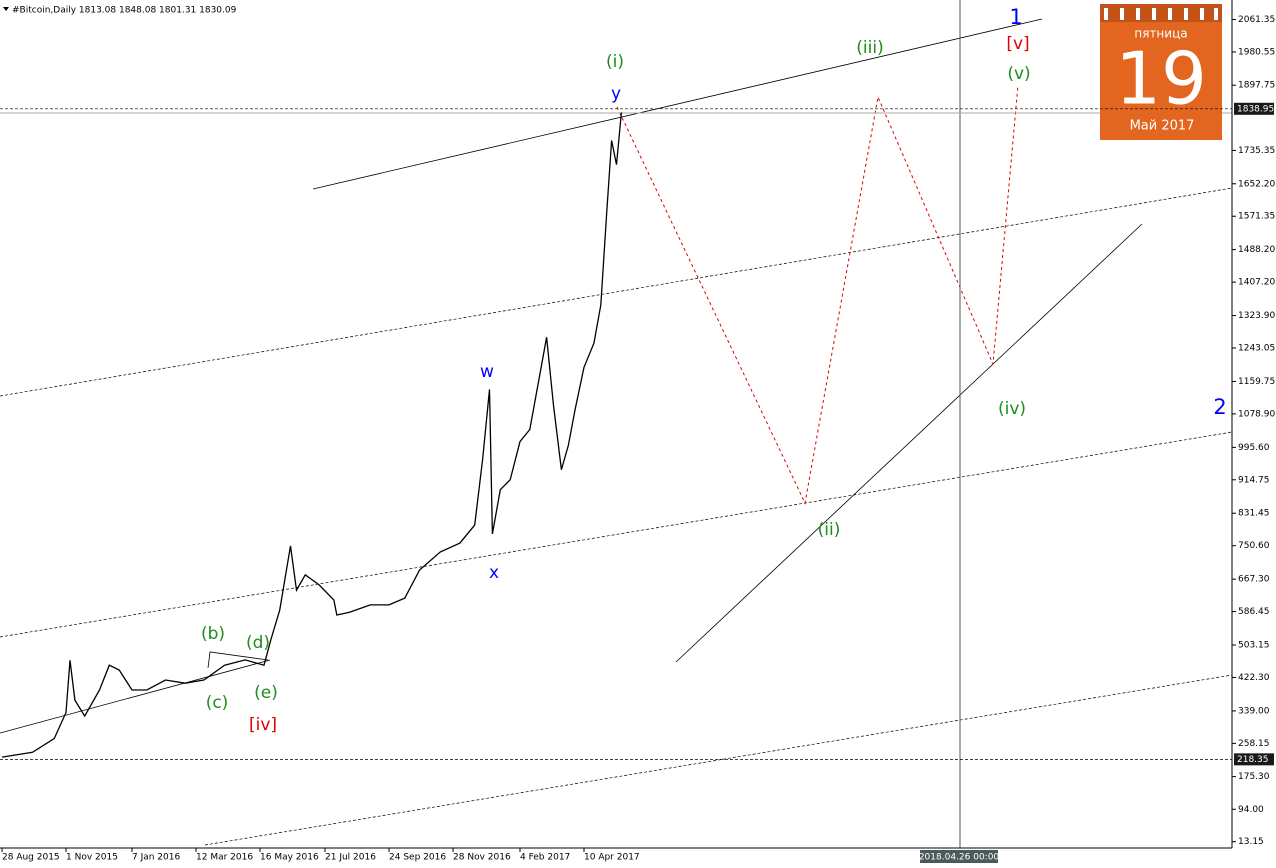  Describe the element at coordinates (1251, 842) in the screenshot. I see `y-tick-label: 13.15` at that location.